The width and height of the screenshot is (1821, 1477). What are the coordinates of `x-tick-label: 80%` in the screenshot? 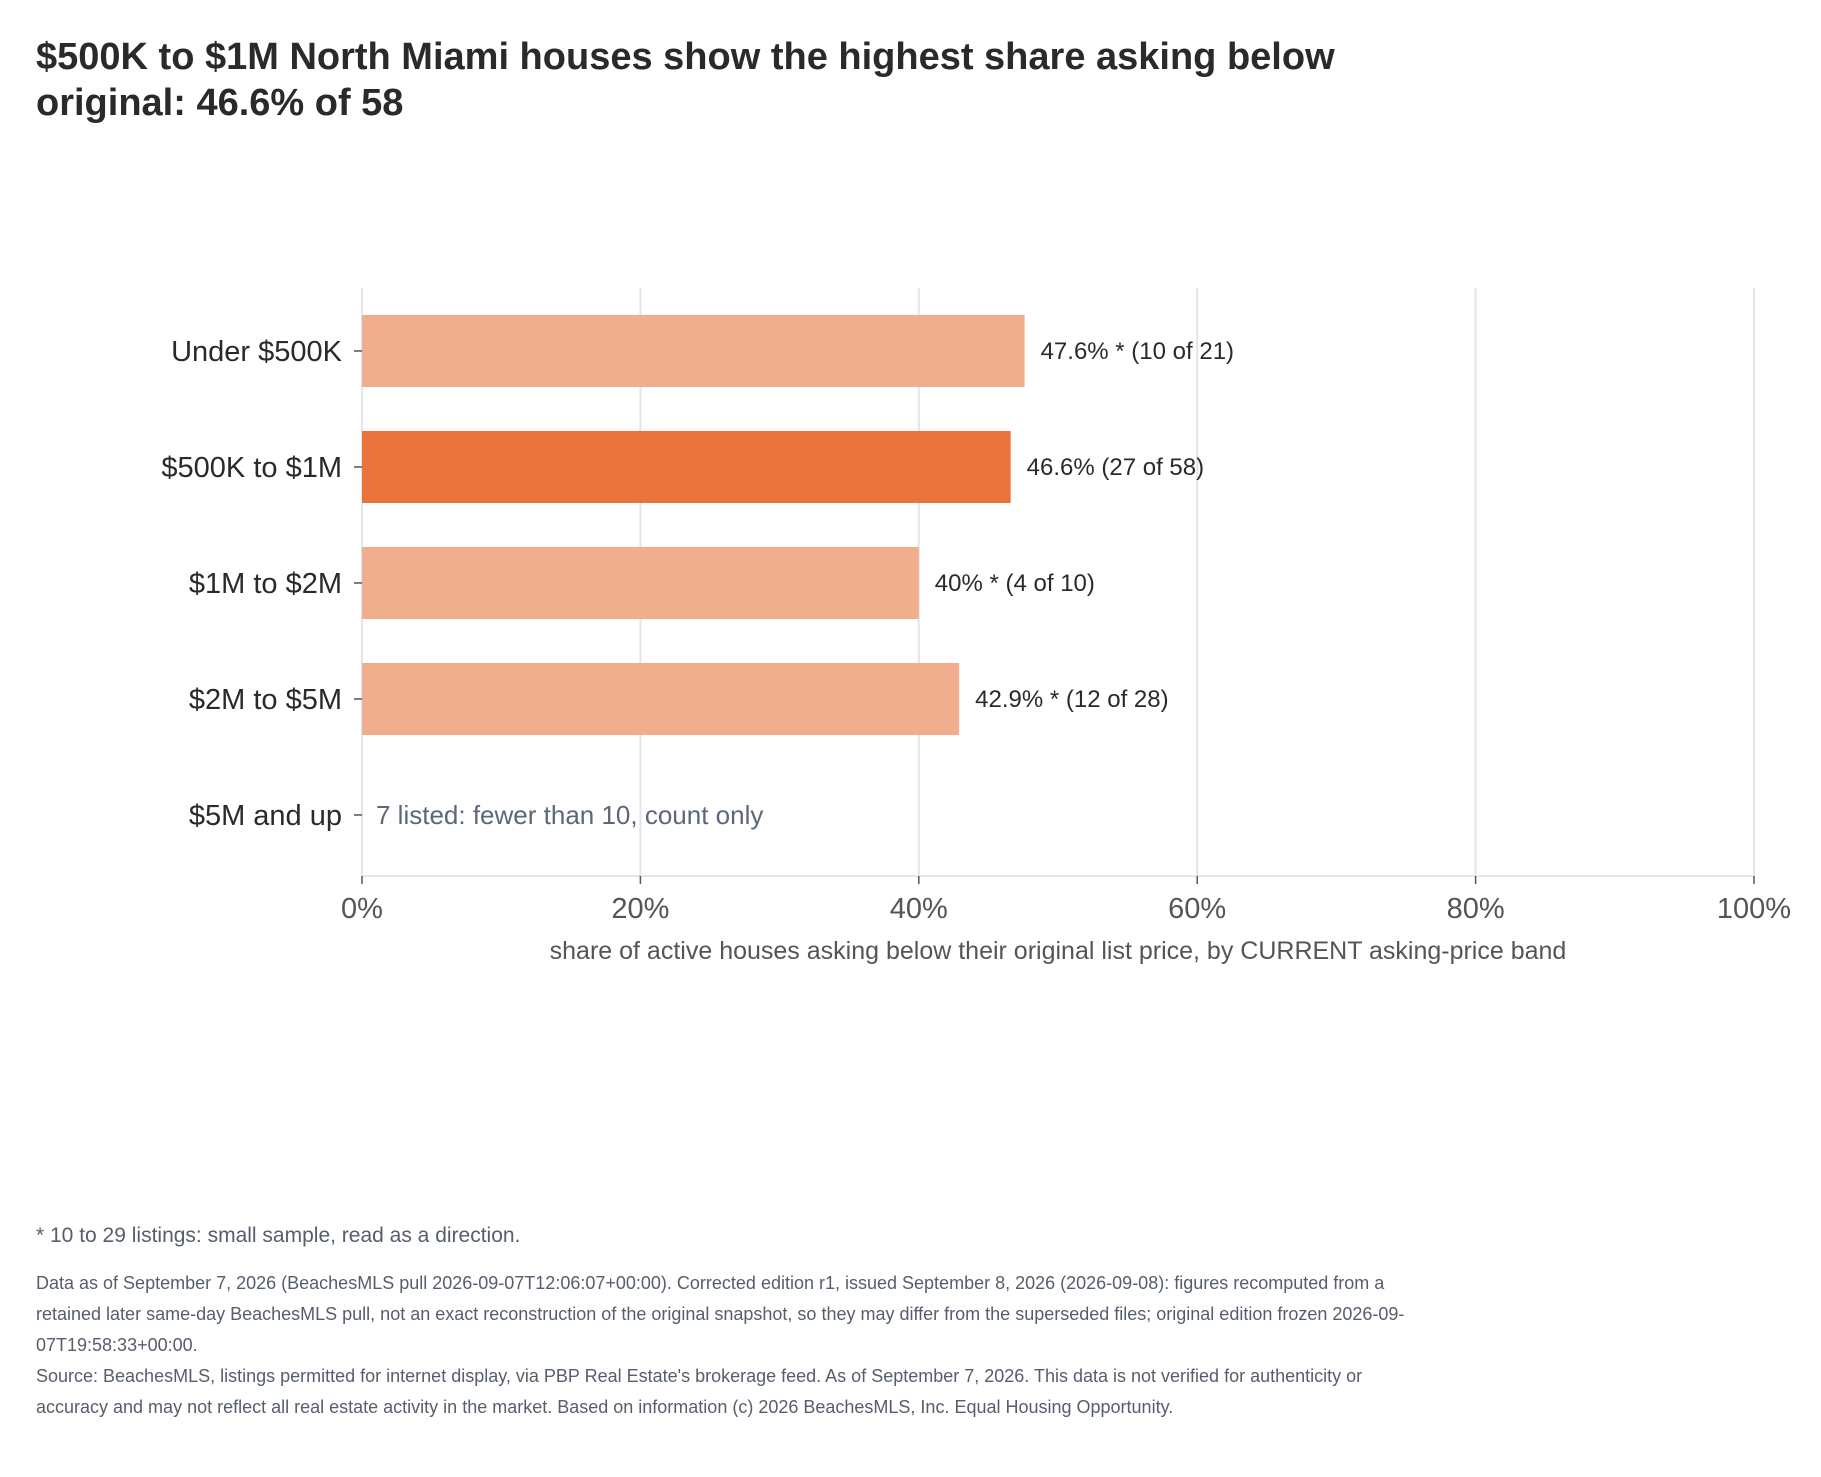 It's located at (1476, 909).